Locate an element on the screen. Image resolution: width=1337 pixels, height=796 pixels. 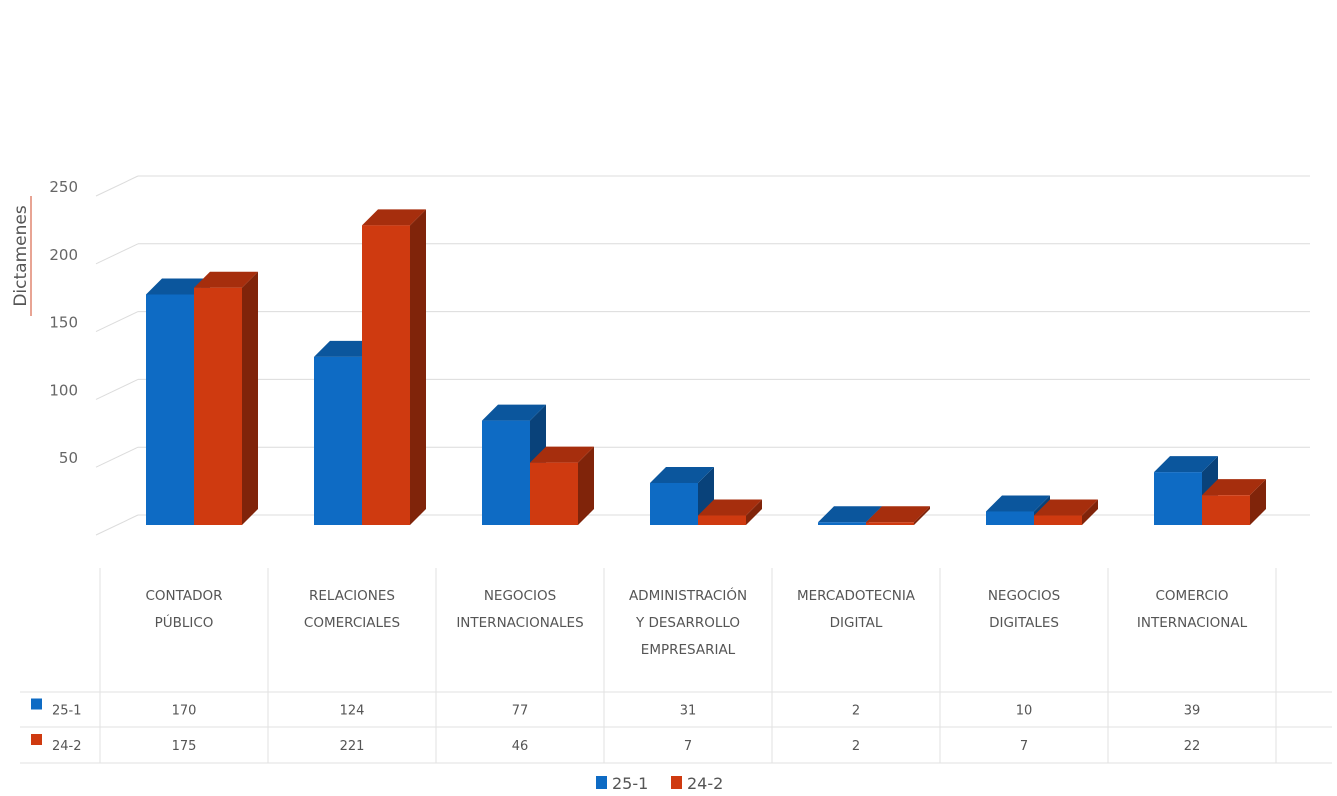
category-label: PÚBLICO is located at coordinates (184, 622).